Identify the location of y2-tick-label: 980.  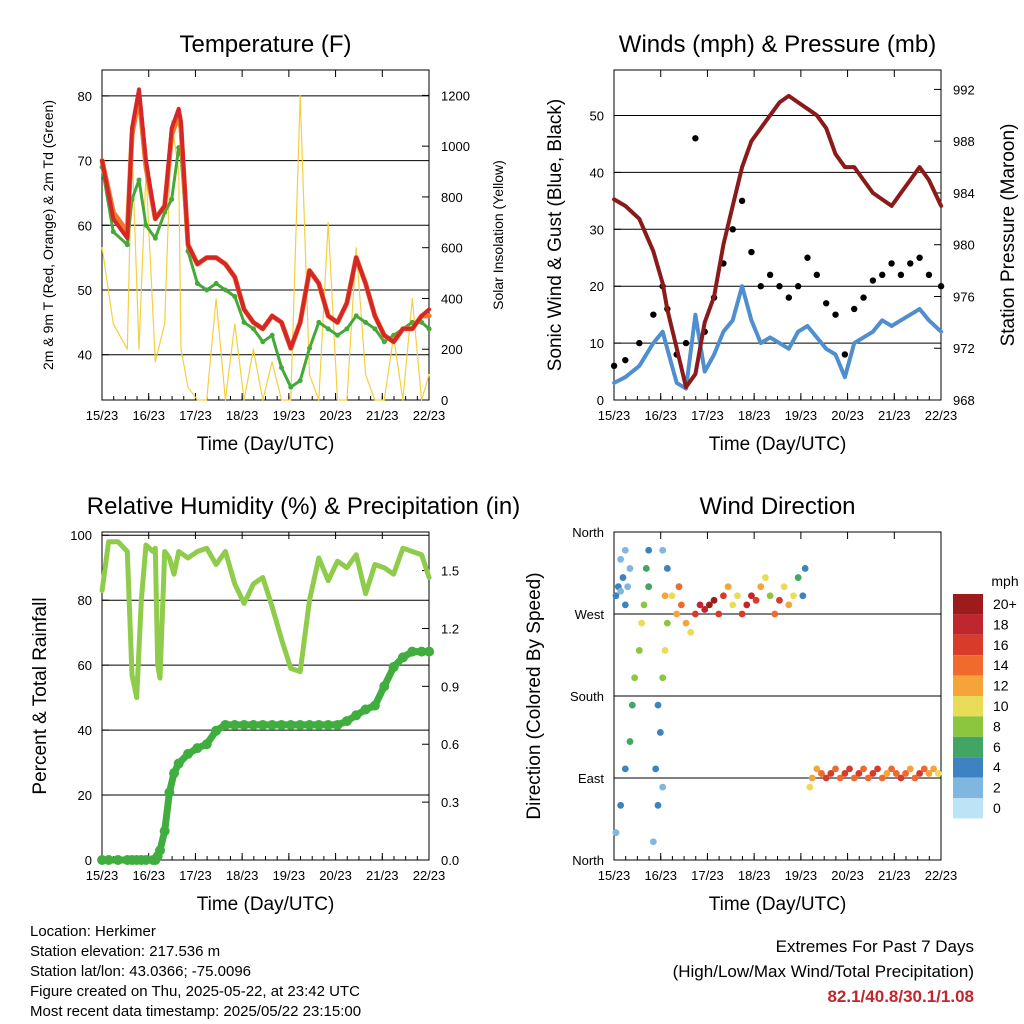
(964, 245).